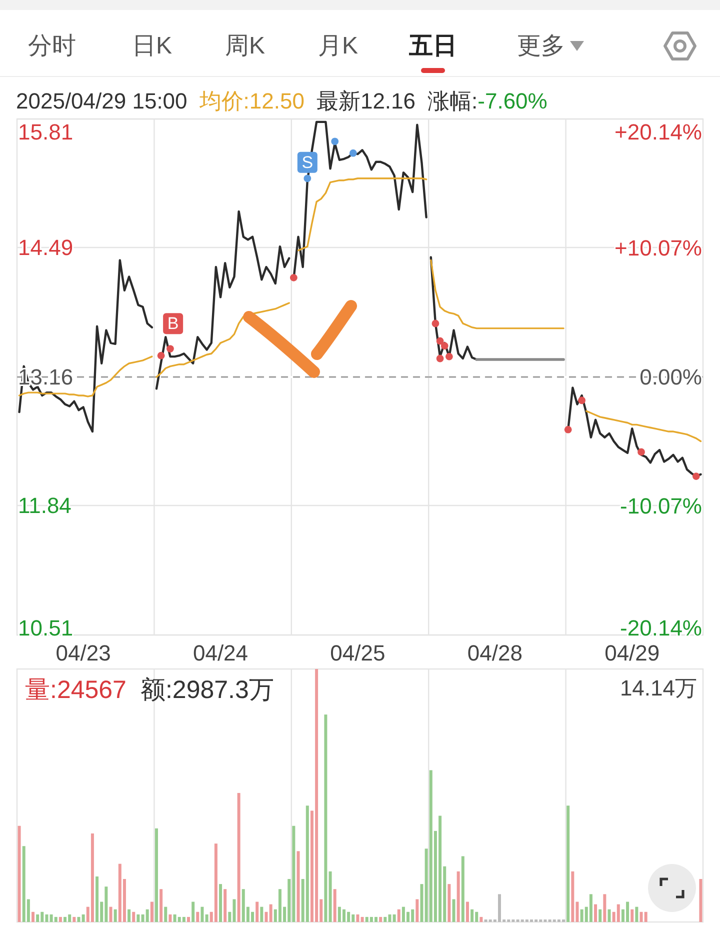  What do you see at coordinates (366, 101) in the screenshot?
I see `text: 最新12.16` at bounding box center [366, 101].